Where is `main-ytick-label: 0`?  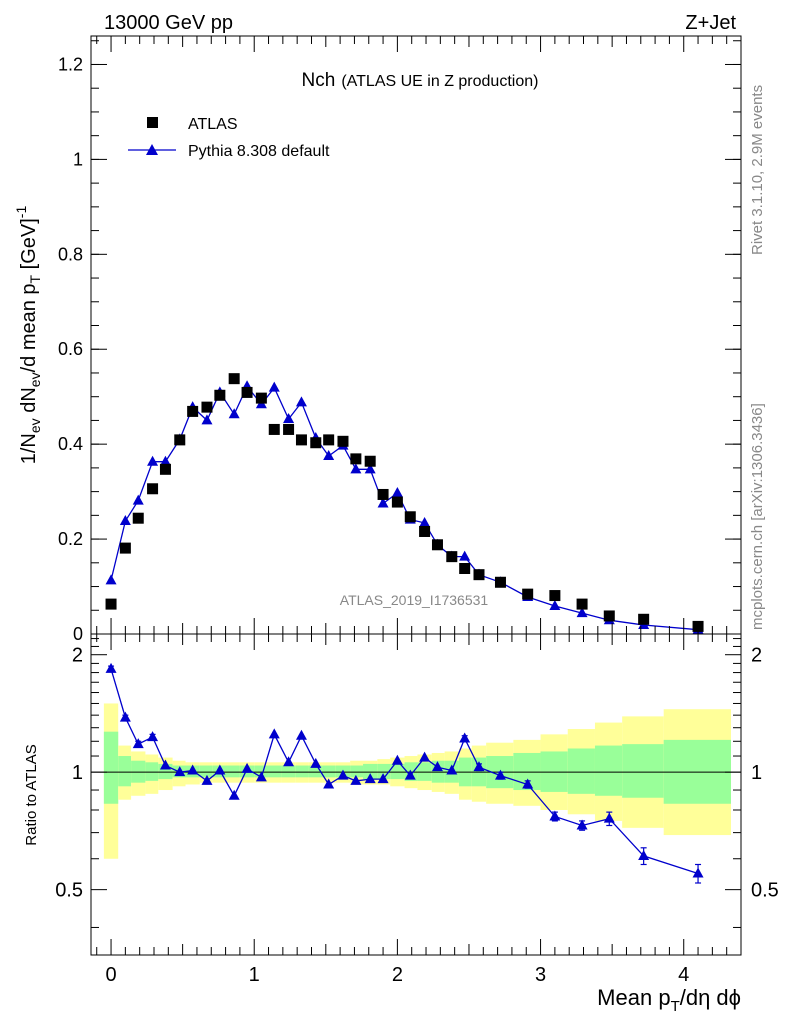 main-ytick-label: 0 is located at coordinates (78, 634).